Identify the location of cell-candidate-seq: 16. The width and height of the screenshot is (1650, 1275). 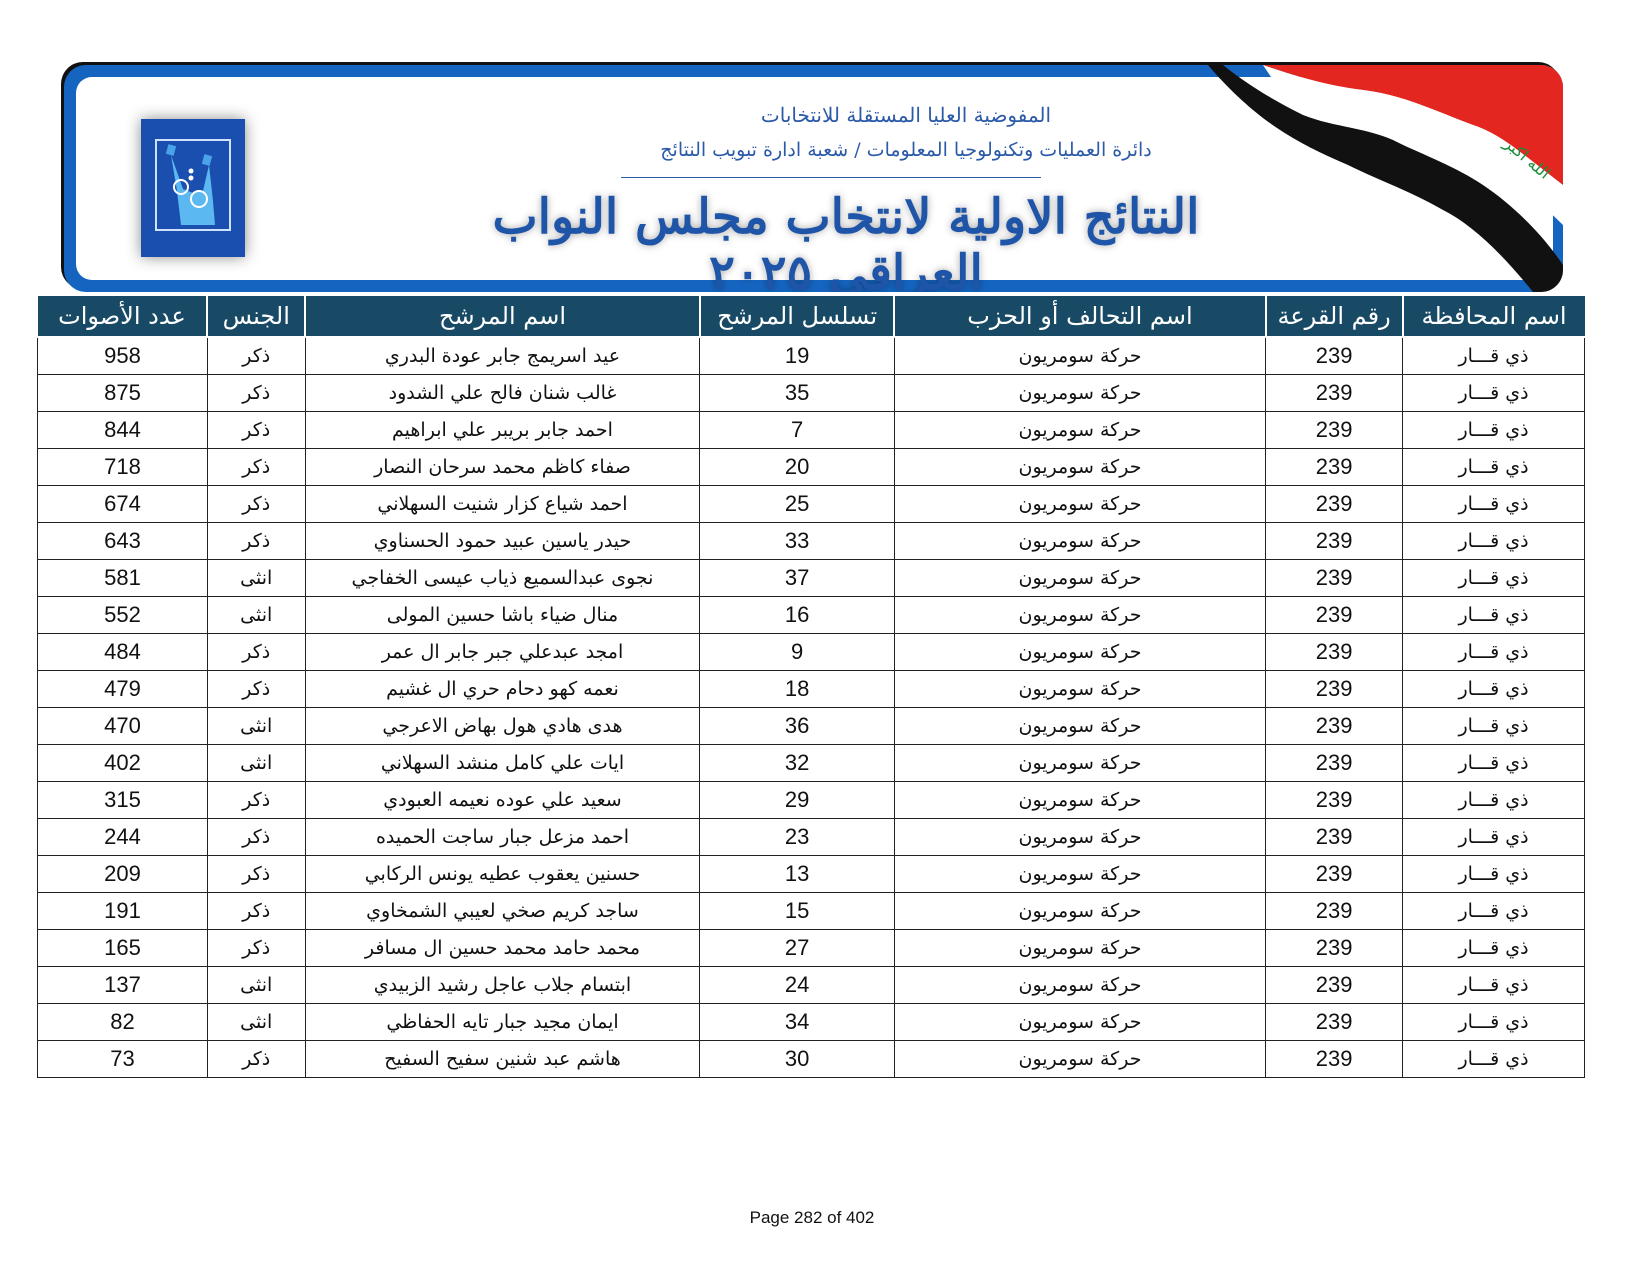
(797, 615).